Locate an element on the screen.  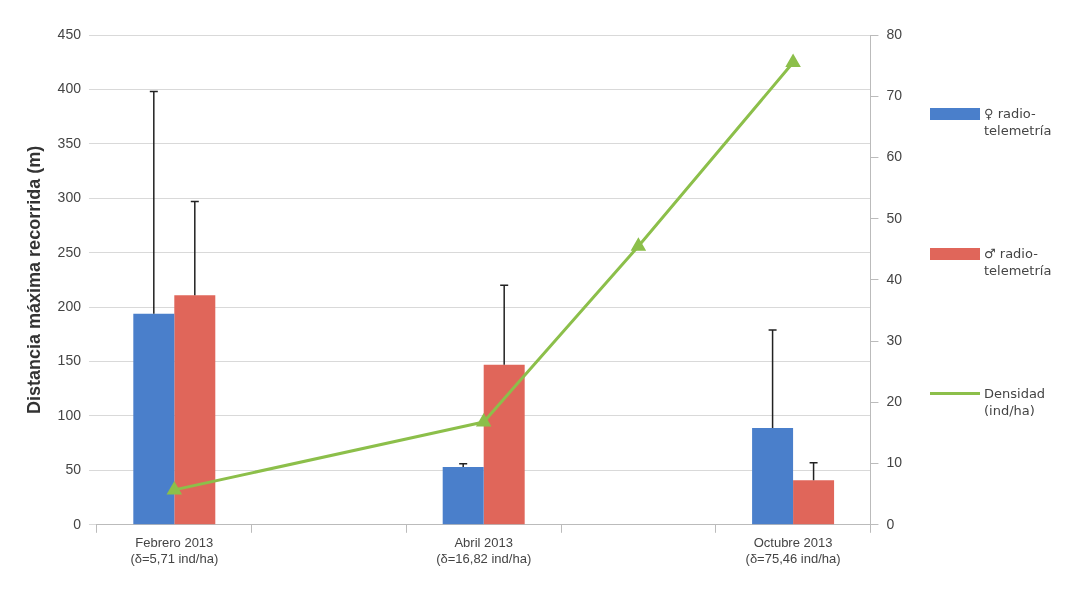
y2-tick-label: 80 is located at coordinates (894, 33).